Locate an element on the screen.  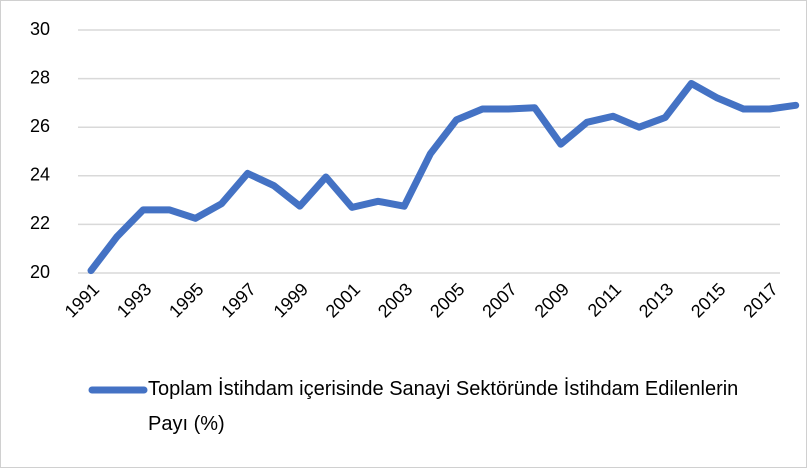
y-tick-label: 22 is located at coordinates (40, 223).